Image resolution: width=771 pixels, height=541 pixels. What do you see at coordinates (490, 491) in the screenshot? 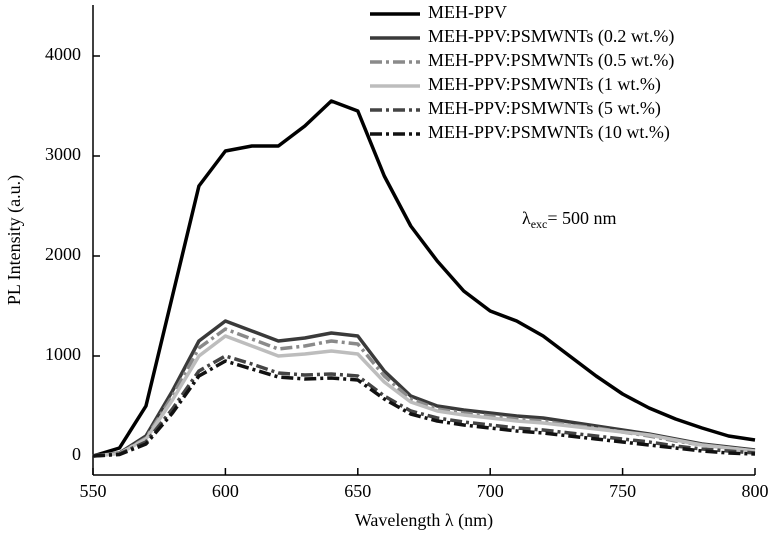
I see `x-tick-label: 700` at bounding box center [490, 491].